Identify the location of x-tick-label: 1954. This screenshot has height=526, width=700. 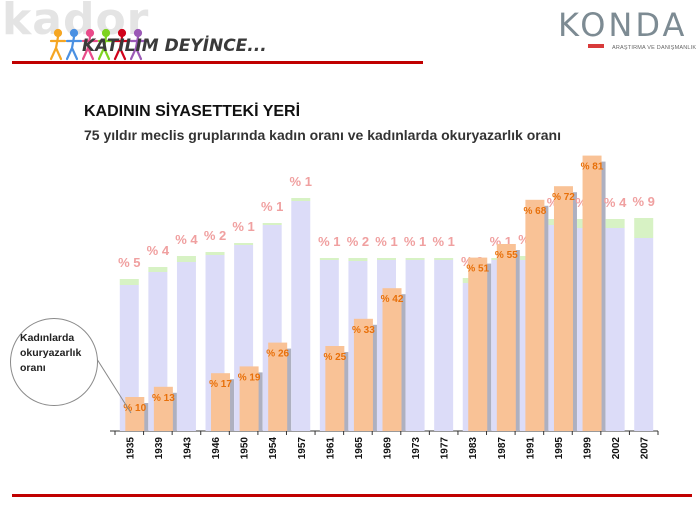
(273, 448).